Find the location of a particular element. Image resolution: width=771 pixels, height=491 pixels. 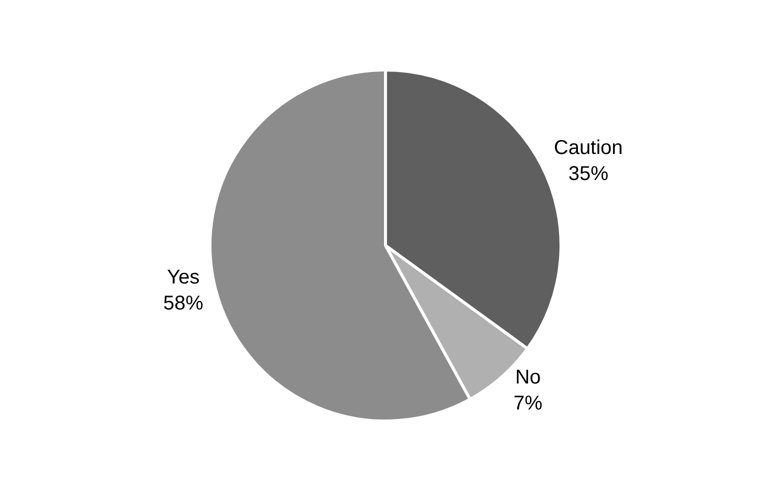

data-label: 58% is located at coordinates (183, 303).